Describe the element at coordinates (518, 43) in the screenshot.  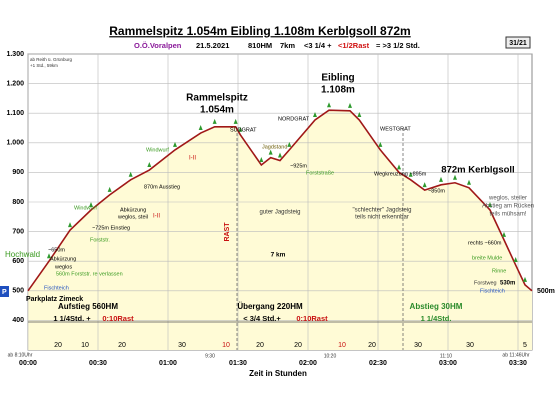
I see `badge: 31/21` at that location.